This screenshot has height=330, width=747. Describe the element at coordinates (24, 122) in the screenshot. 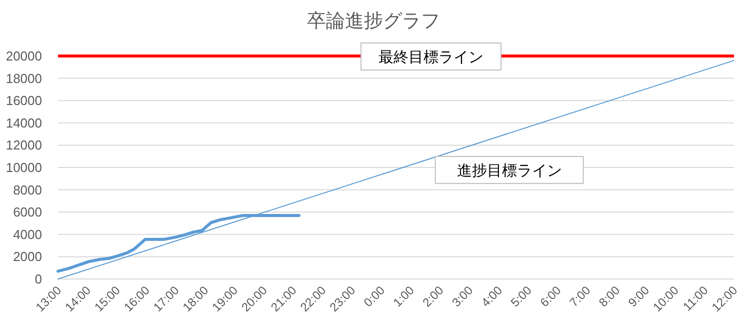

I see `y-tick-label: 14000` at that location.